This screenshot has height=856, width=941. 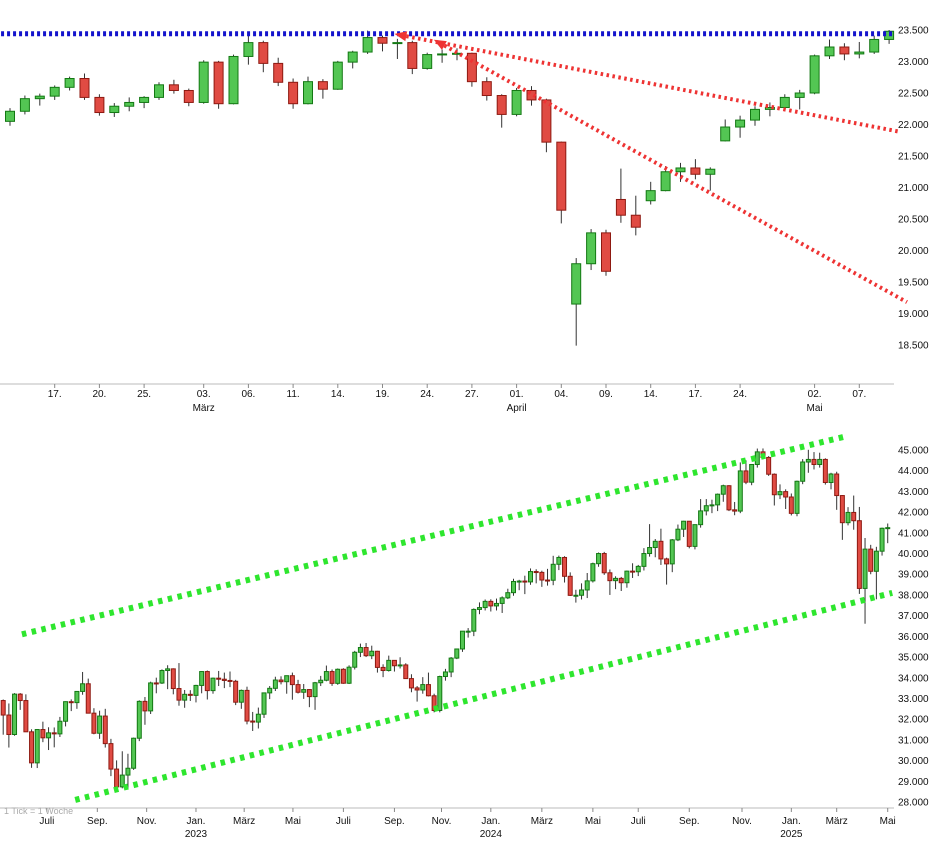 What do you see at coordinates (649, 83) in the screenshot?
I see `downtrend-line-upper` at bounding box center [649, 83].